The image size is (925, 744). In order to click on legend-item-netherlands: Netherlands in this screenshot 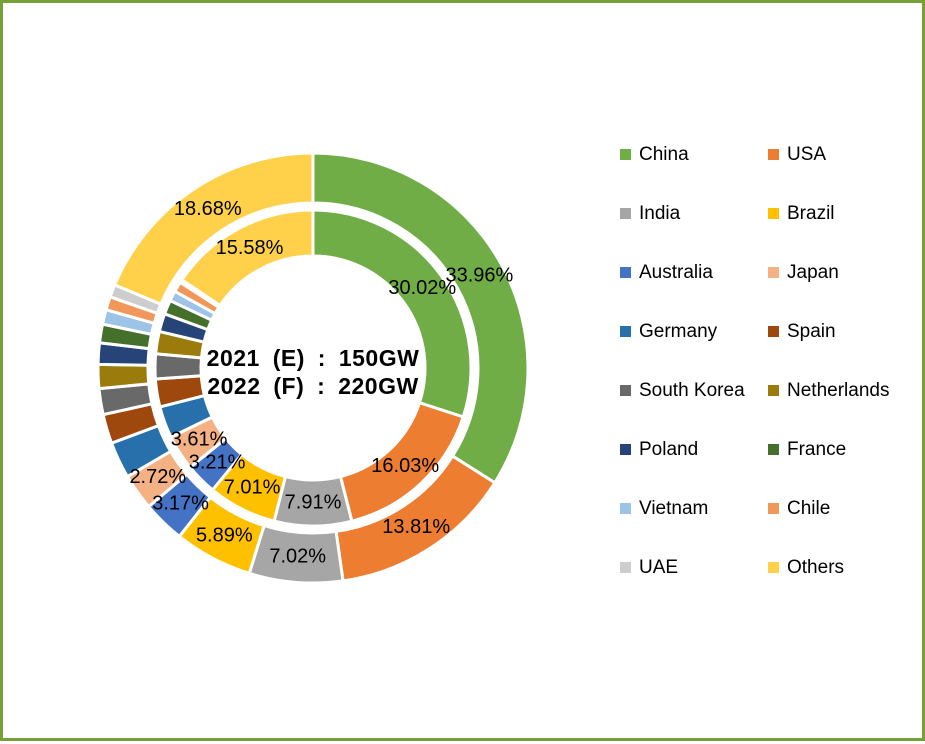, I will do `click(844, 409)`.